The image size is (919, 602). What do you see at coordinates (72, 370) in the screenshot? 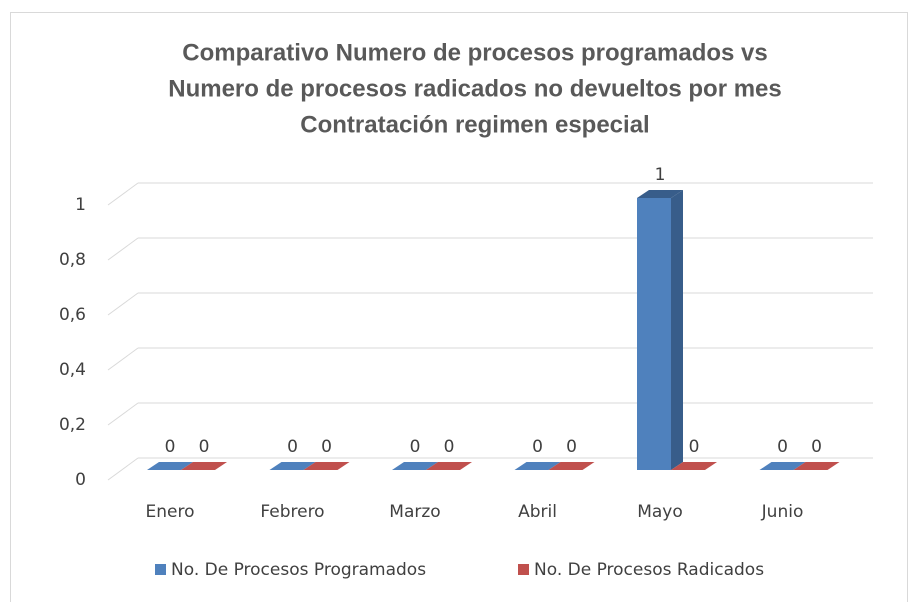
I see `y-tick-label: 0,4` at bounding box center [72, 370].